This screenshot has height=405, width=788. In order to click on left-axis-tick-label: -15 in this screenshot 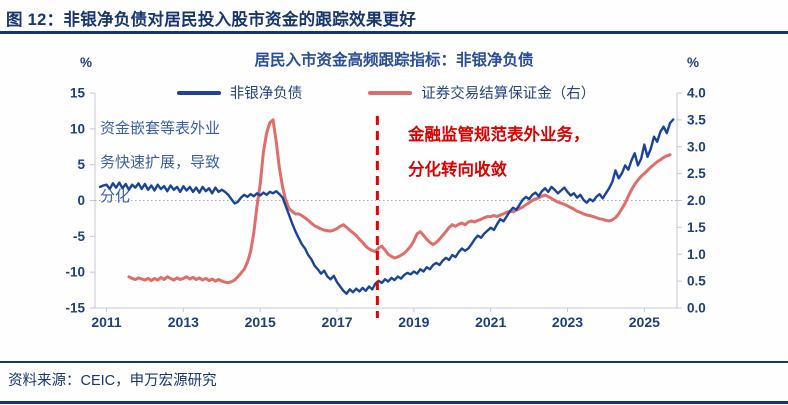, I will do `click(75, 308)`.